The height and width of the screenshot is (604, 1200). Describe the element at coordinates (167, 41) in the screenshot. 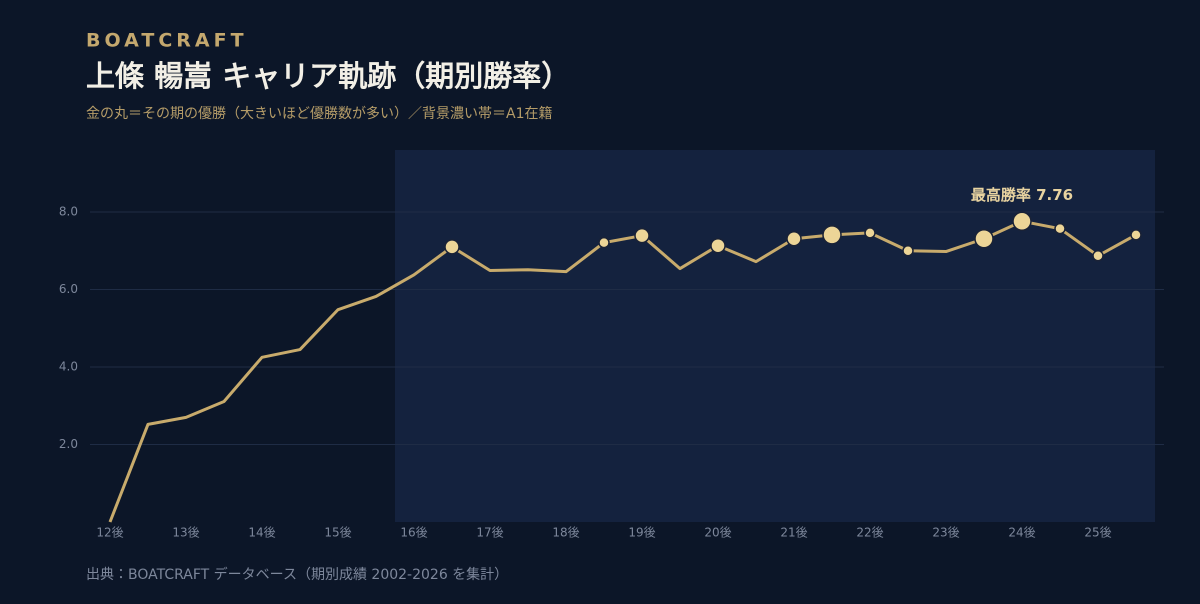

I see `brand: BOATCRAFT` at that location.